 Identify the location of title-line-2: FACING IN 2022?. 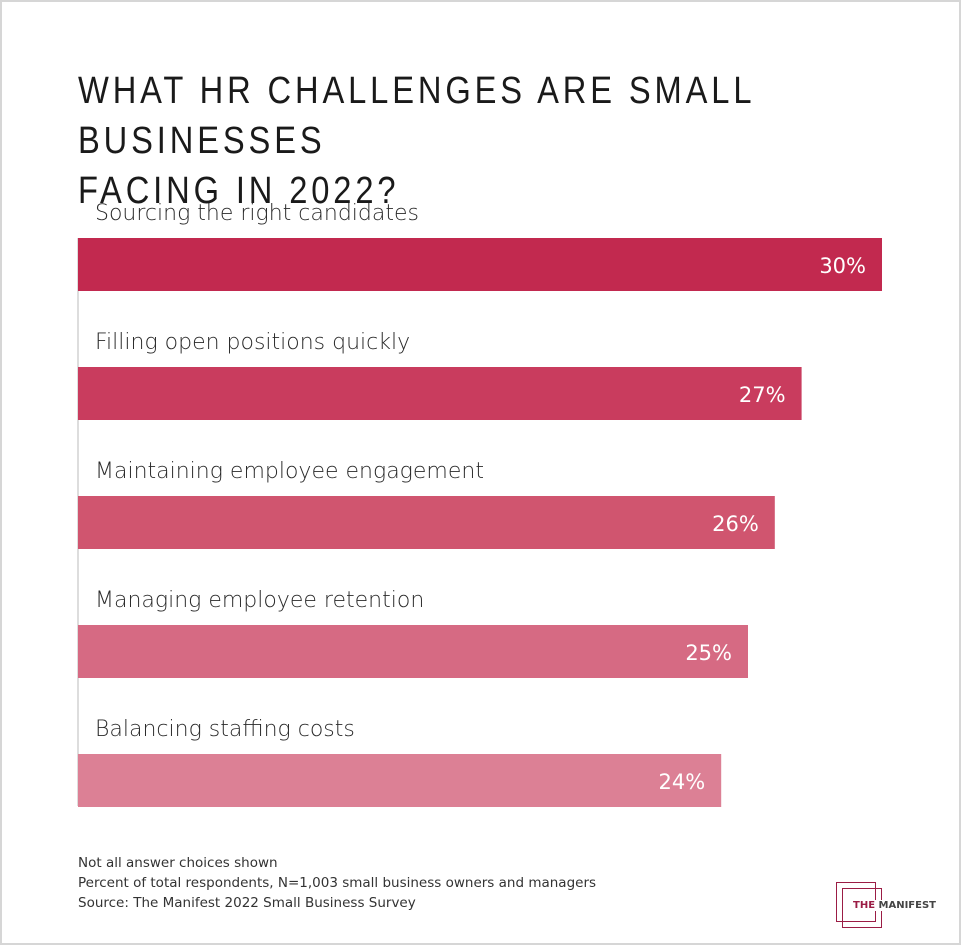
(239, 191).